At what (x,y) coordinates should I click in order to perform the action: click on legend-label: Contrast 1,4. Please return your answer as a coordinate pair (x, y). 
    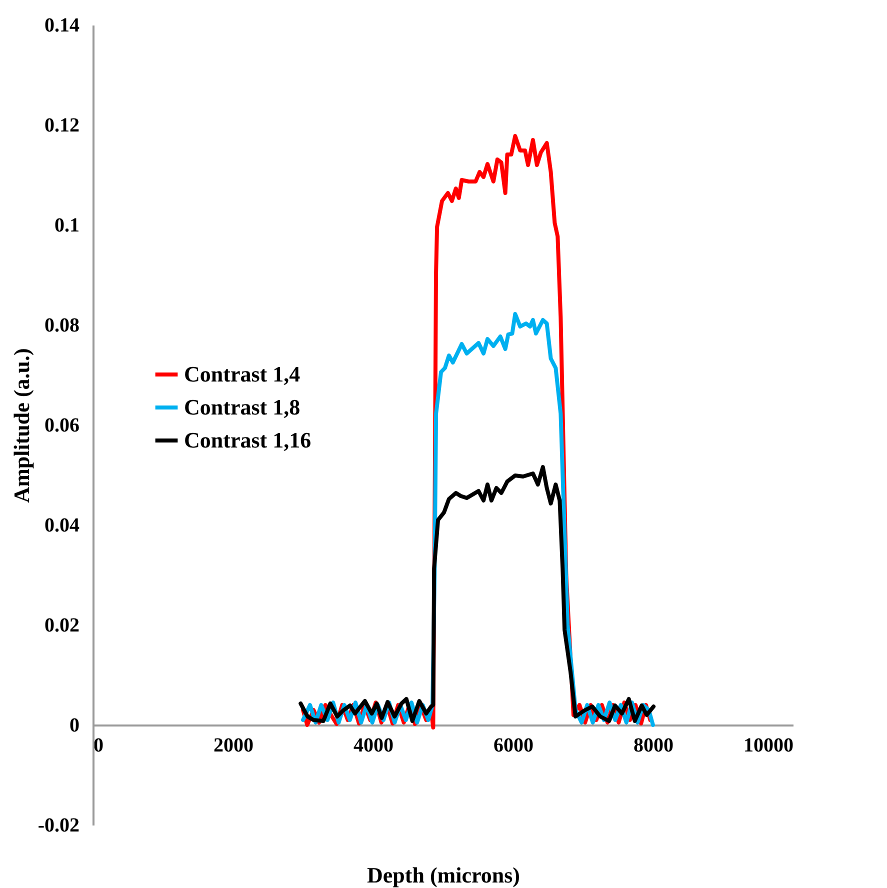
    Looking at the image, I should click on (242, 374).